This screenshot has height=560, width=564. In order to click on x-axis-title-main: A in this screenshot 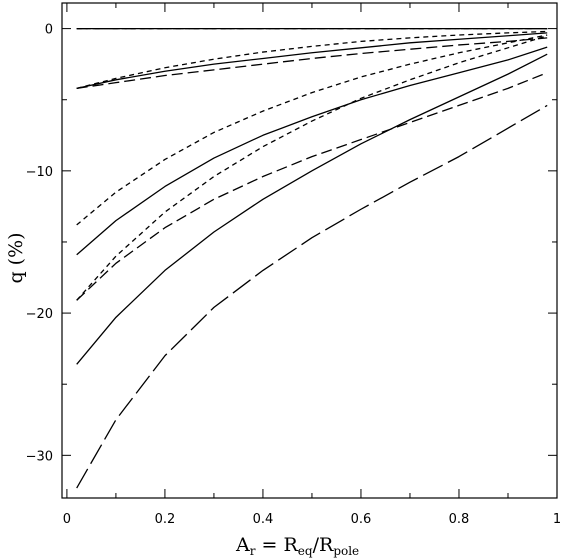, I will do `click(242, 545)`.